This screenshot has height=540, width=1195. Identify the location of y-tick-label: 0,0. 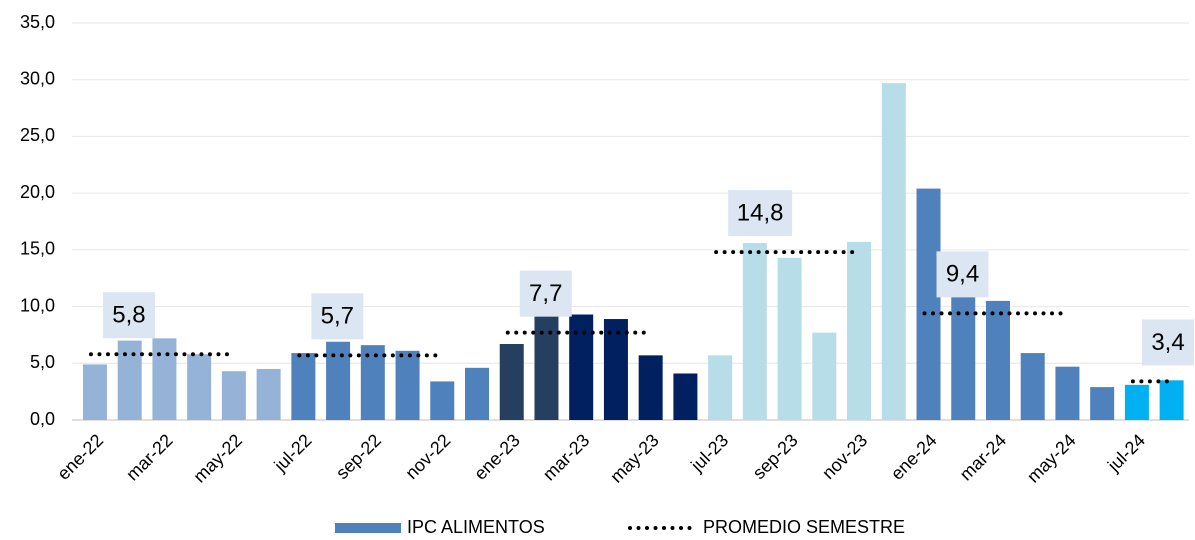
(42, 419).